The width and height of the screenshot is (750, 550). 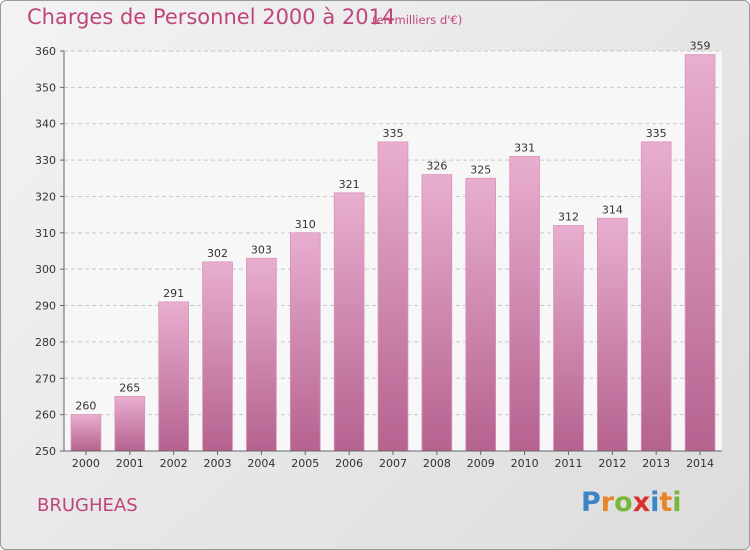 What do you see at coordinates (45, 124) in the screenshot?
I see `y-tick-label: 340` at bounding box center [45, 124].